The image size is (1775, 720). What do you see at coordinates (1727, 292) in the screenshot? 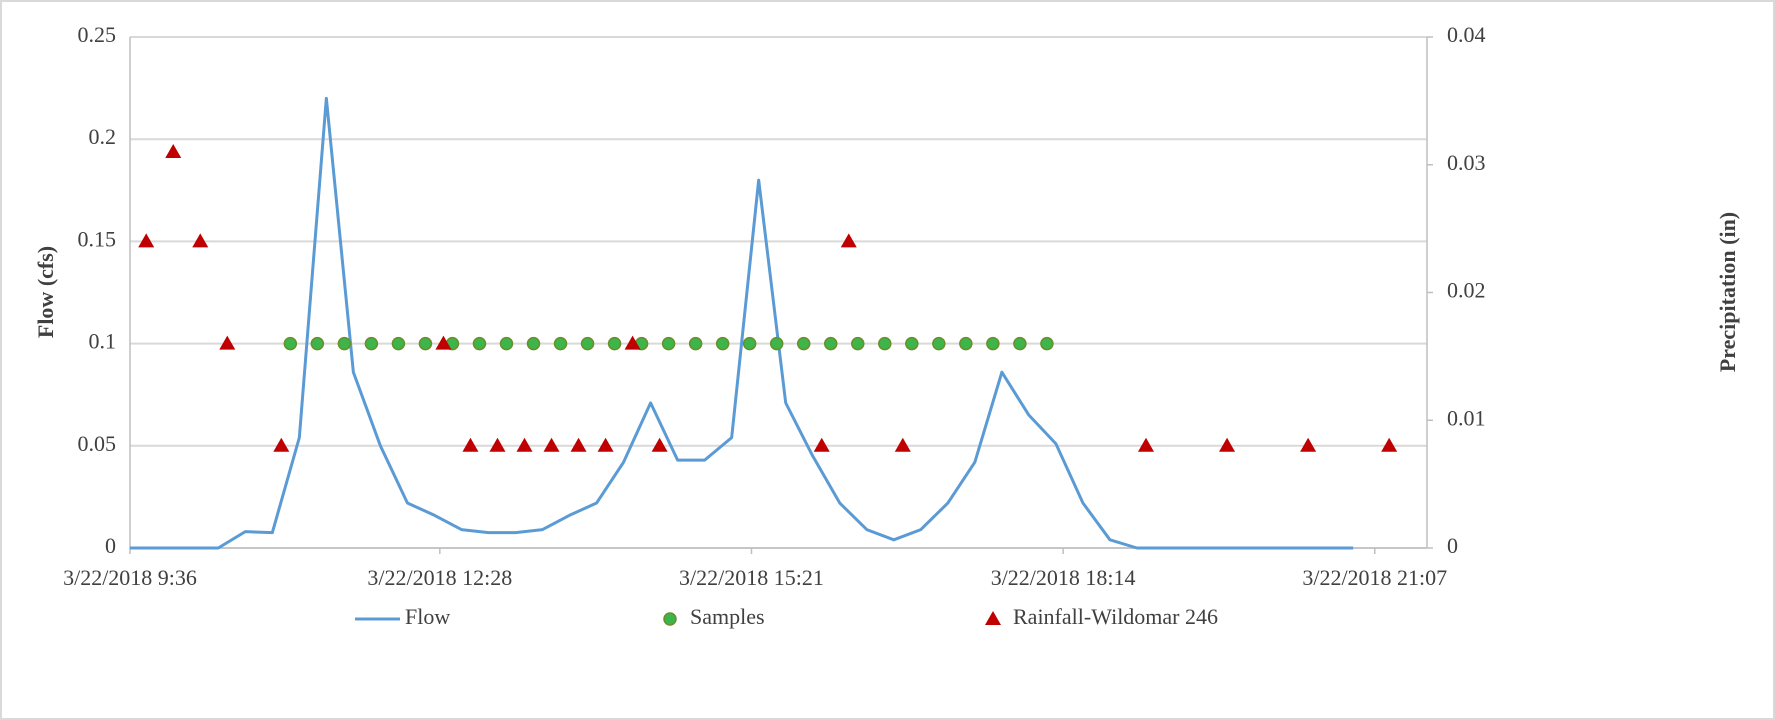
I see `y2-axis-title: Precipitation (in)` at bounding box center [1727, 292].